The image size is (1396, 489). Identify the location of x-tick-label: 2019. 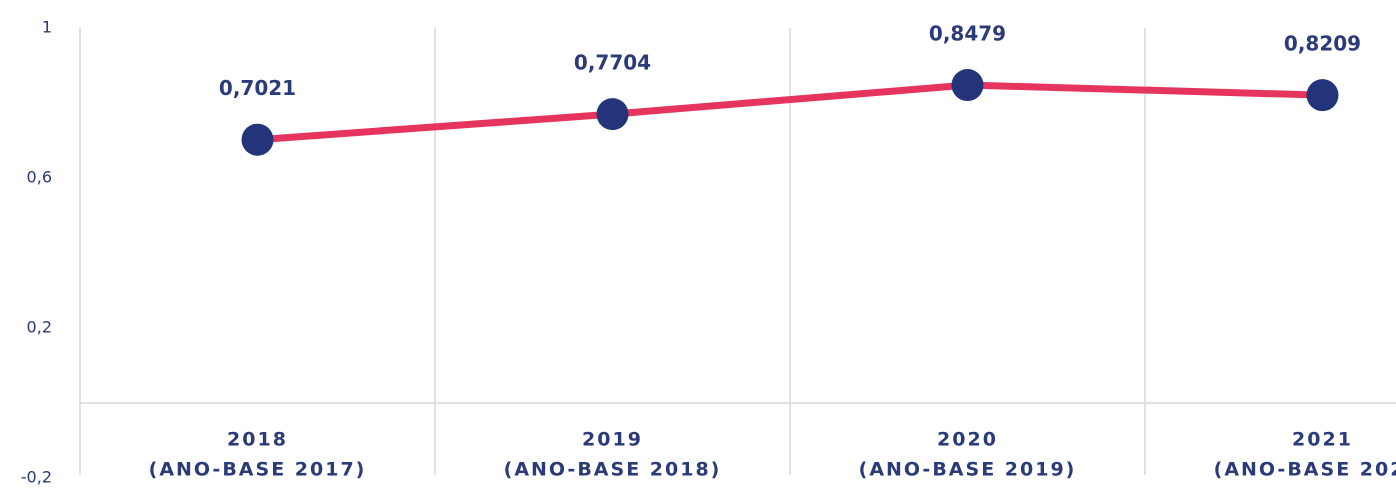
(612, 440).